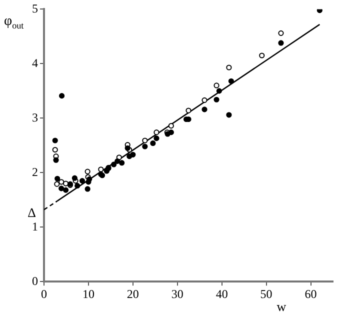  Describe the element at coordinates (88, 293) in the screenshot. I see `x-tick-label: 10` at that location.